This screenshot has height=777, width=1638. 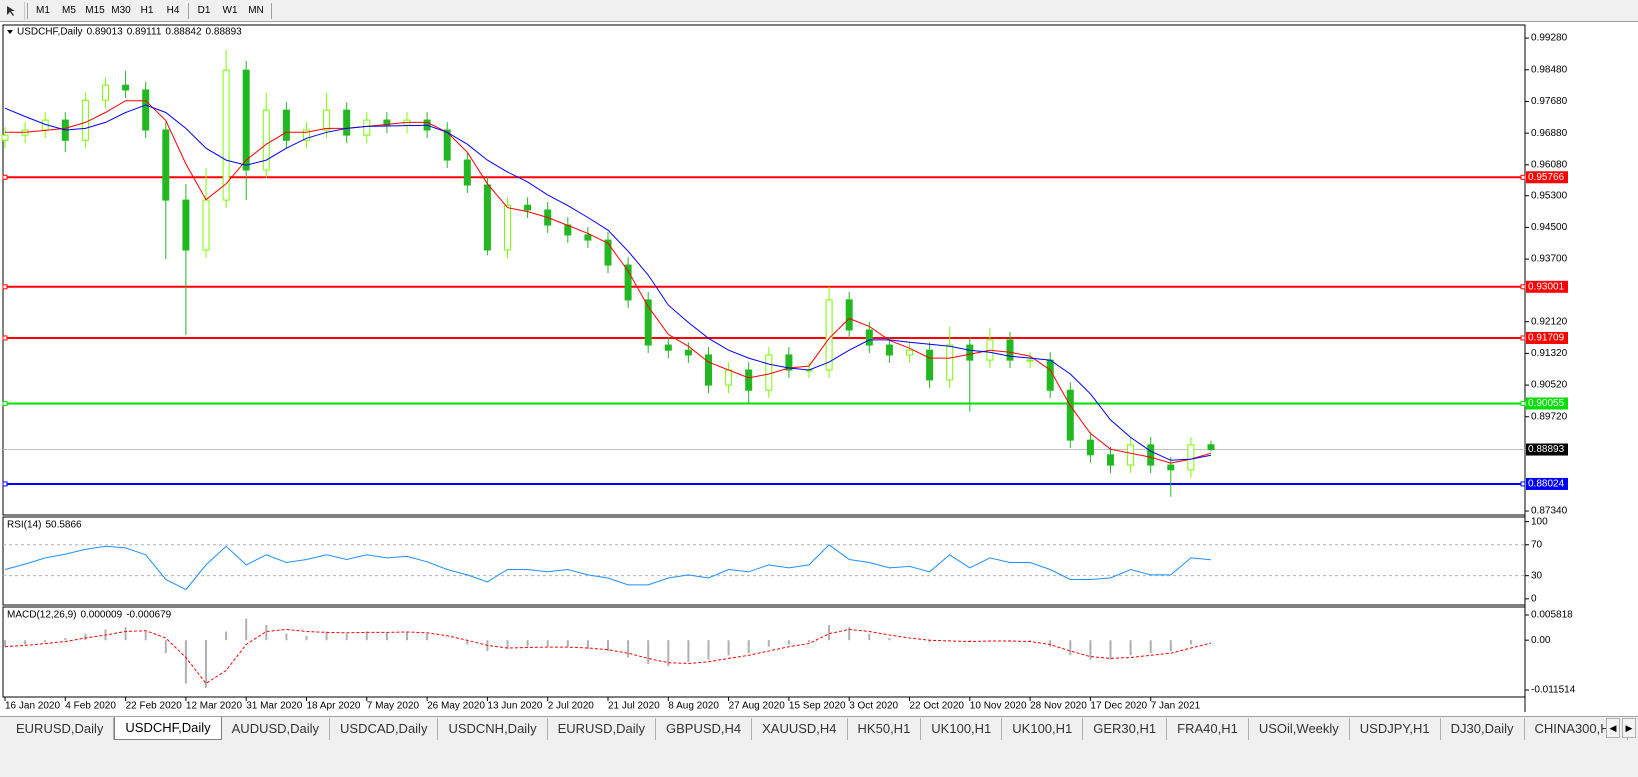 I want to click on y-tick-label: 0.96880, so click(x=1549, y=133).